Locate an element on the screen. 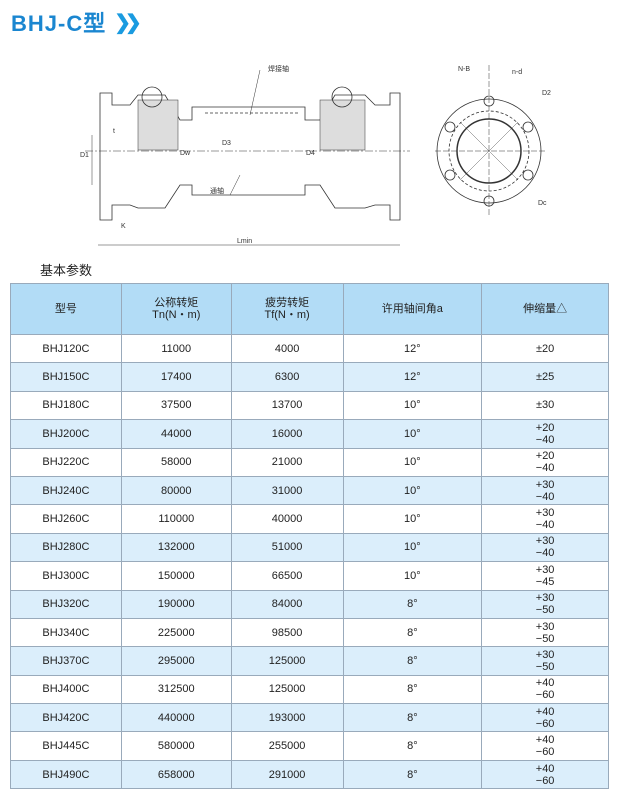  page-title: BHJ-C型 ❯❯ is located at coordinates (76, 22).